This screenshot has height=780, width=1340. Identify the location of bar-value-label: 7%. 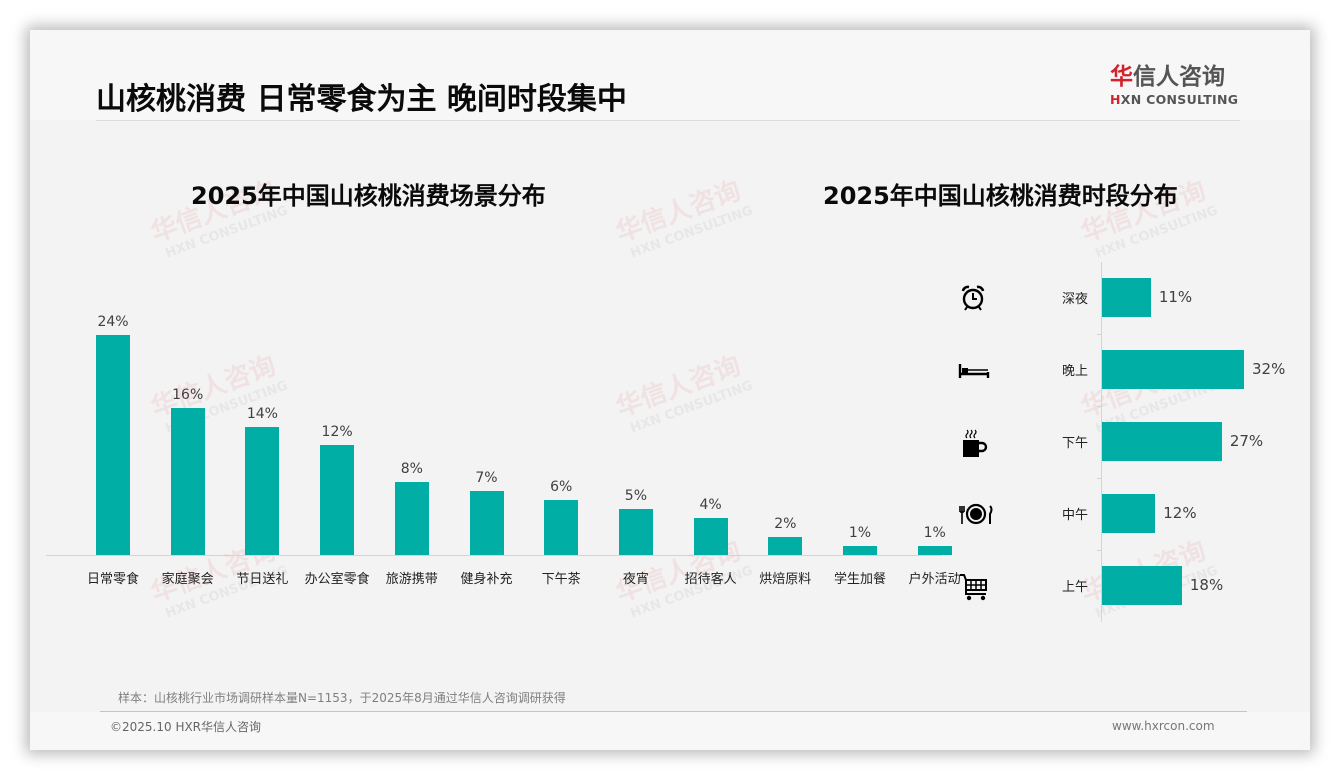
(486, 477).